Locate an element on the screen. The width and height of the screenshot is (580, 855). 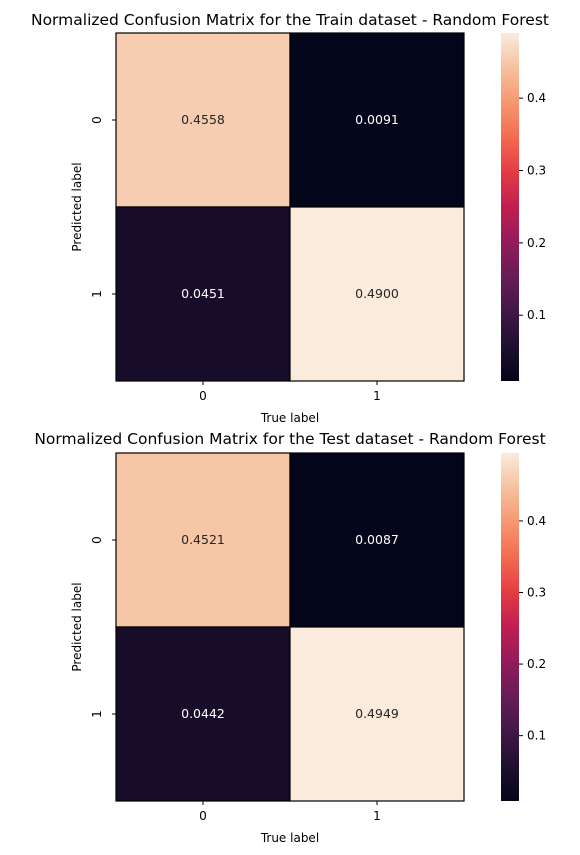
cell-value-label: 0.4558 is located at coordinates (203, 119).